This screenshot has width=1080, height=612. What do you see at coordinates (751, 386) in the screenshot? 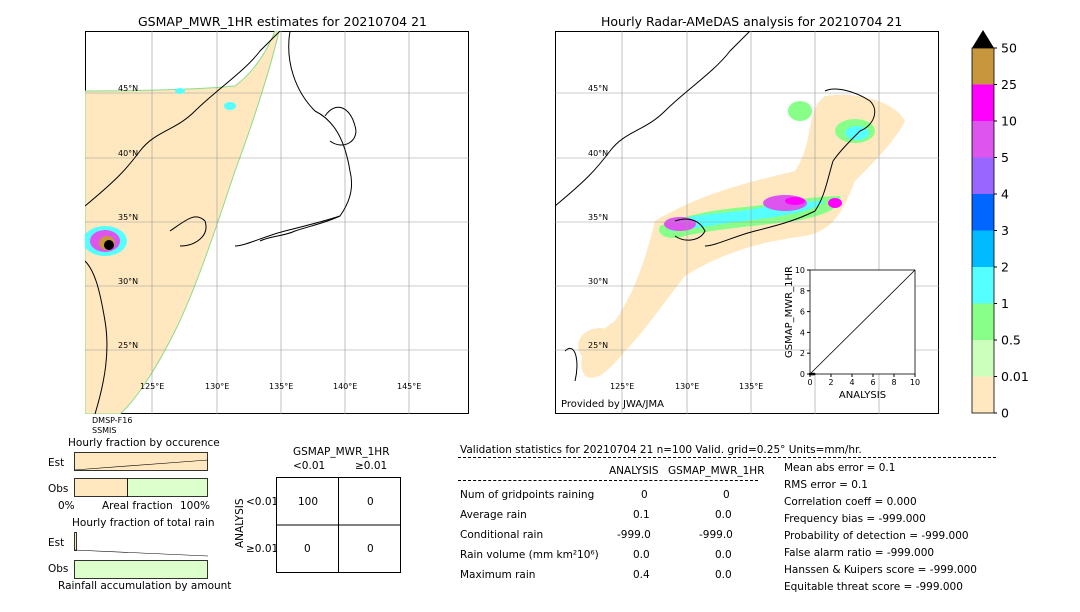
I see `lon-label: 135°E` at bounding box center [751, 386].